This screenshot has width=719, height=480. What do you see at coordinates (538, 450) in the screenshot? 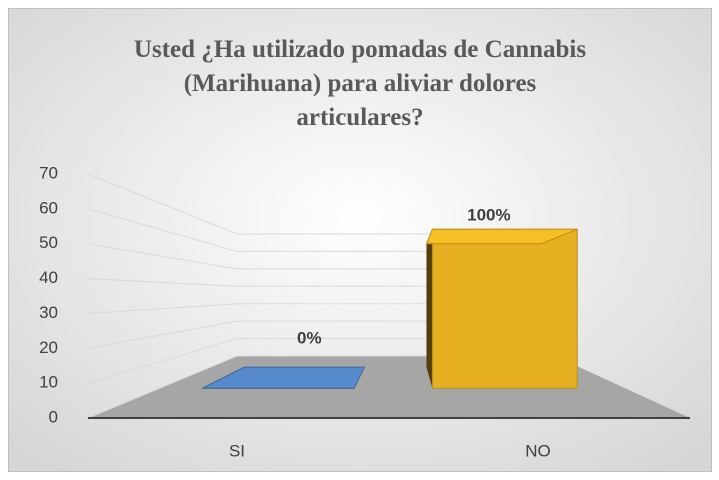
I see `x-tick-label: NO` at bounding box center [538, 450].